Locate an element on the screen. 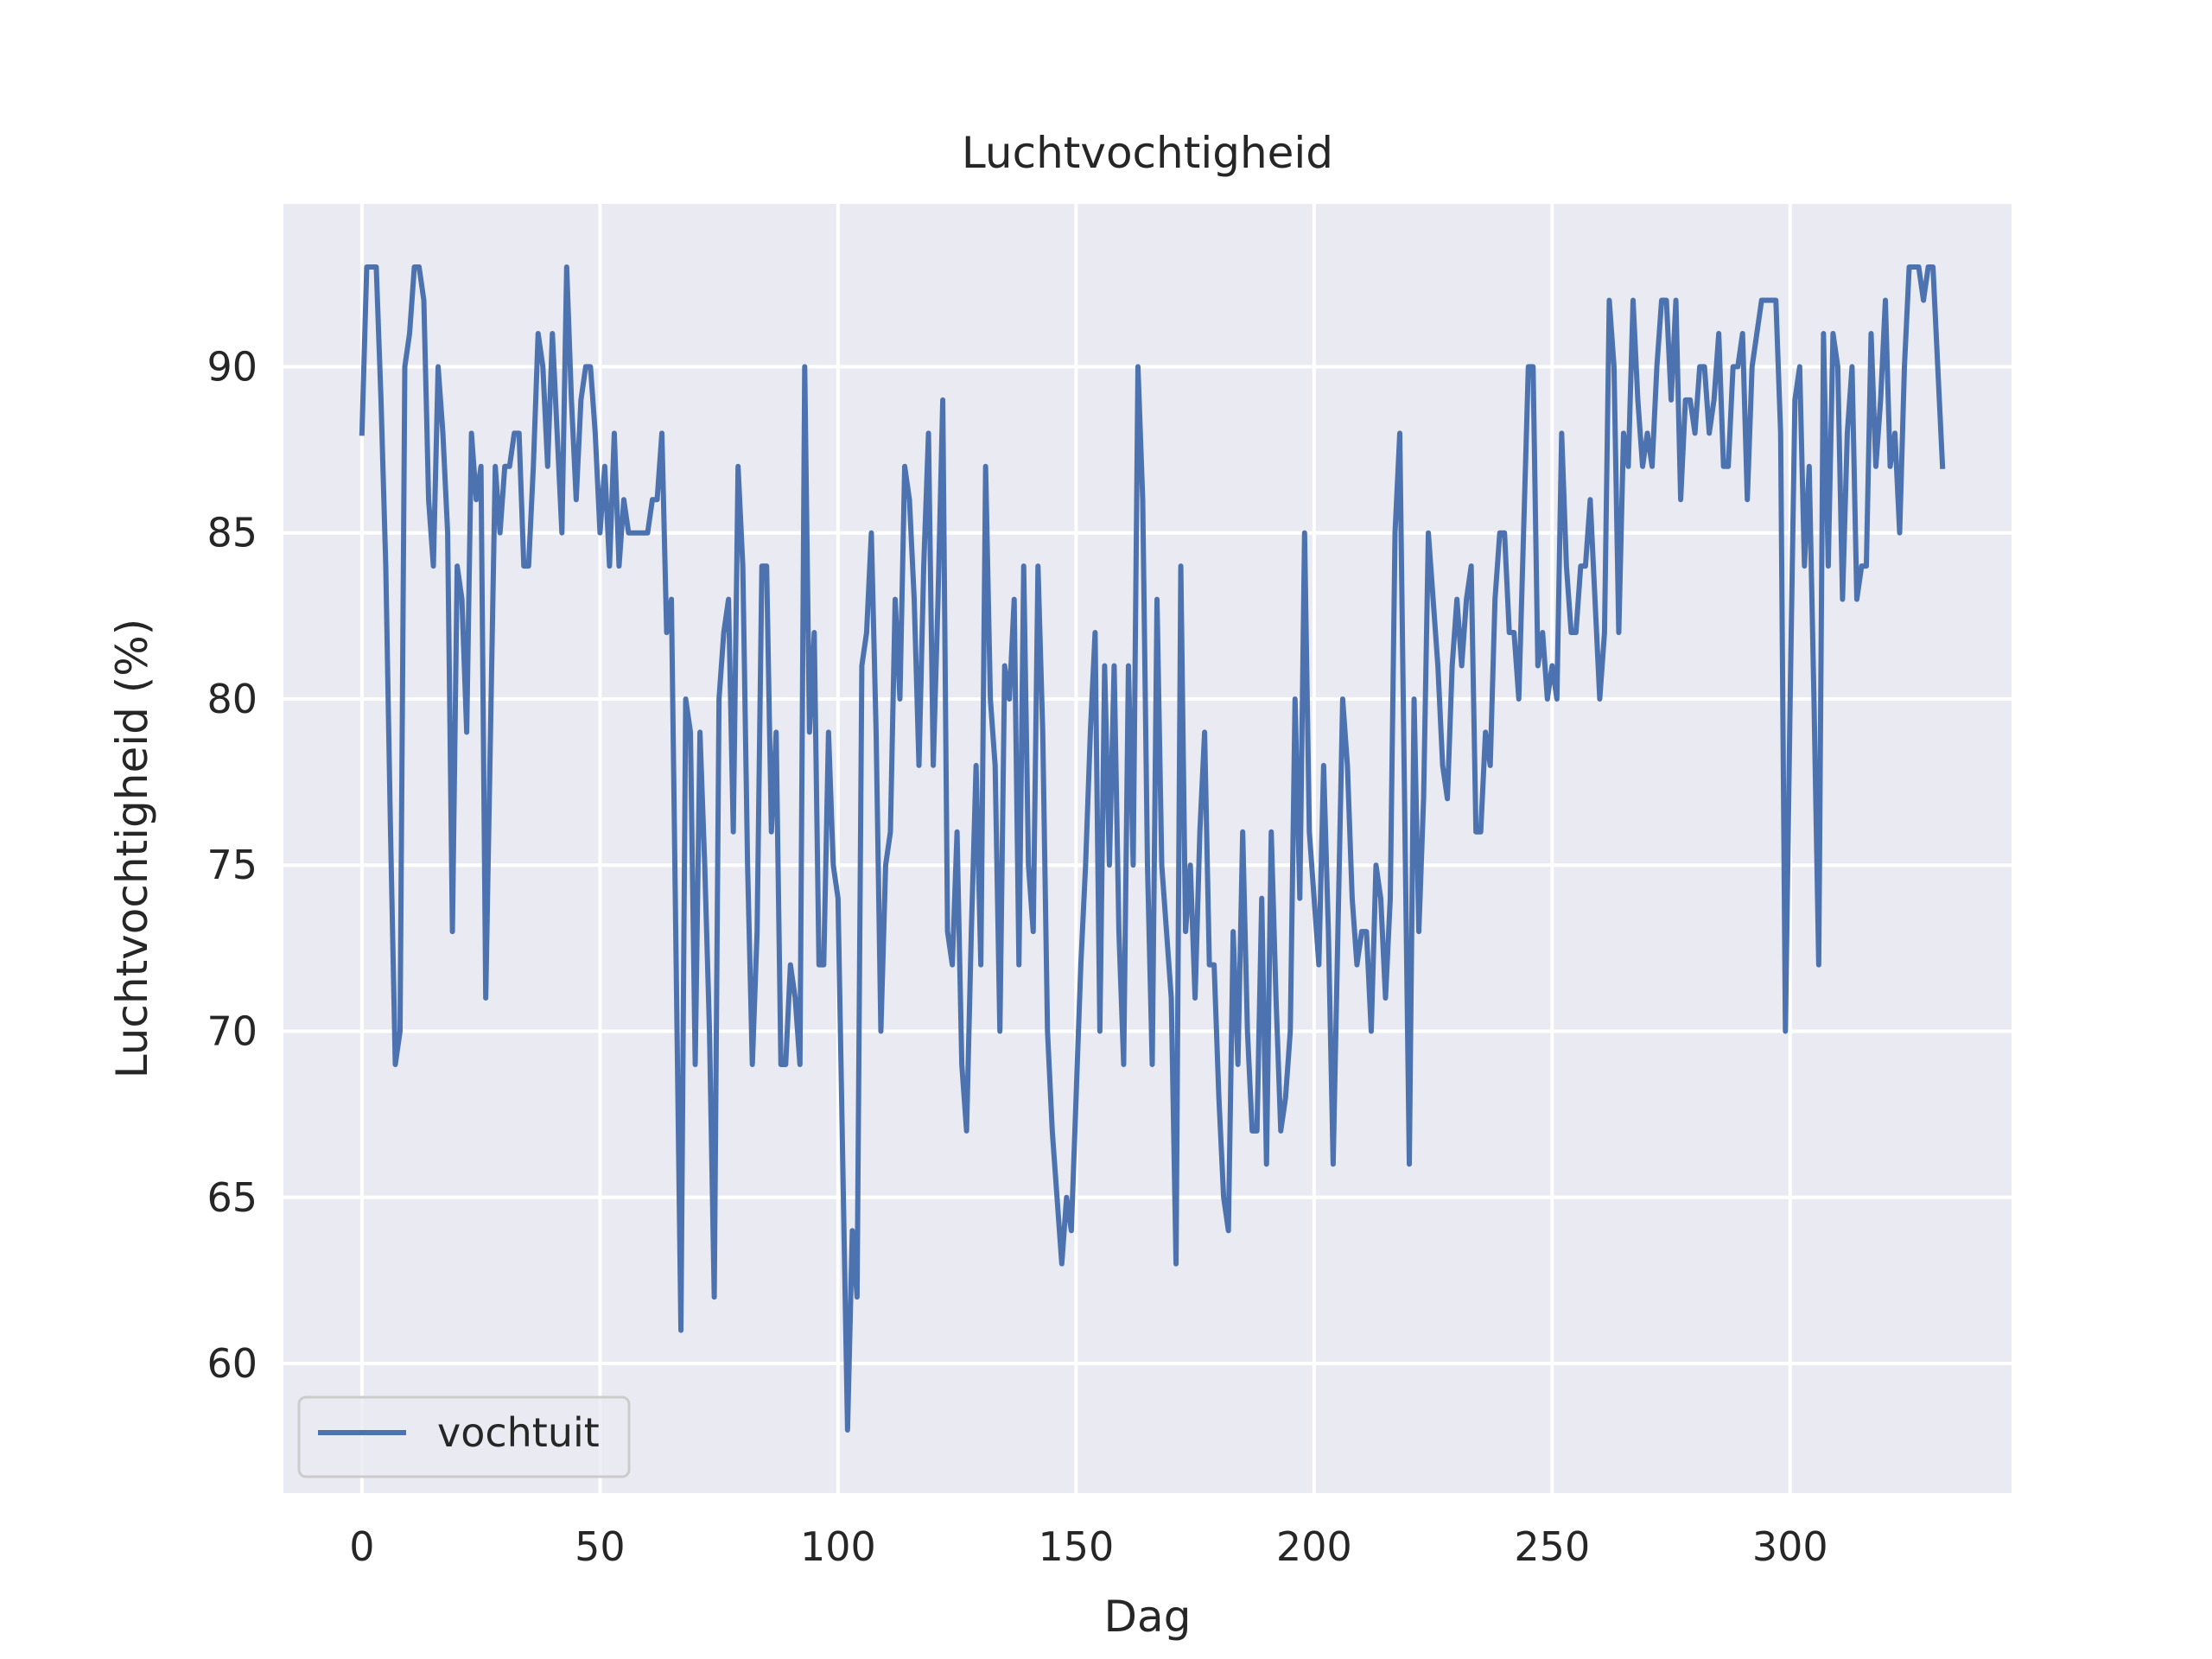  x-tick-label: 200 is located at coordinates (1314, 1546).